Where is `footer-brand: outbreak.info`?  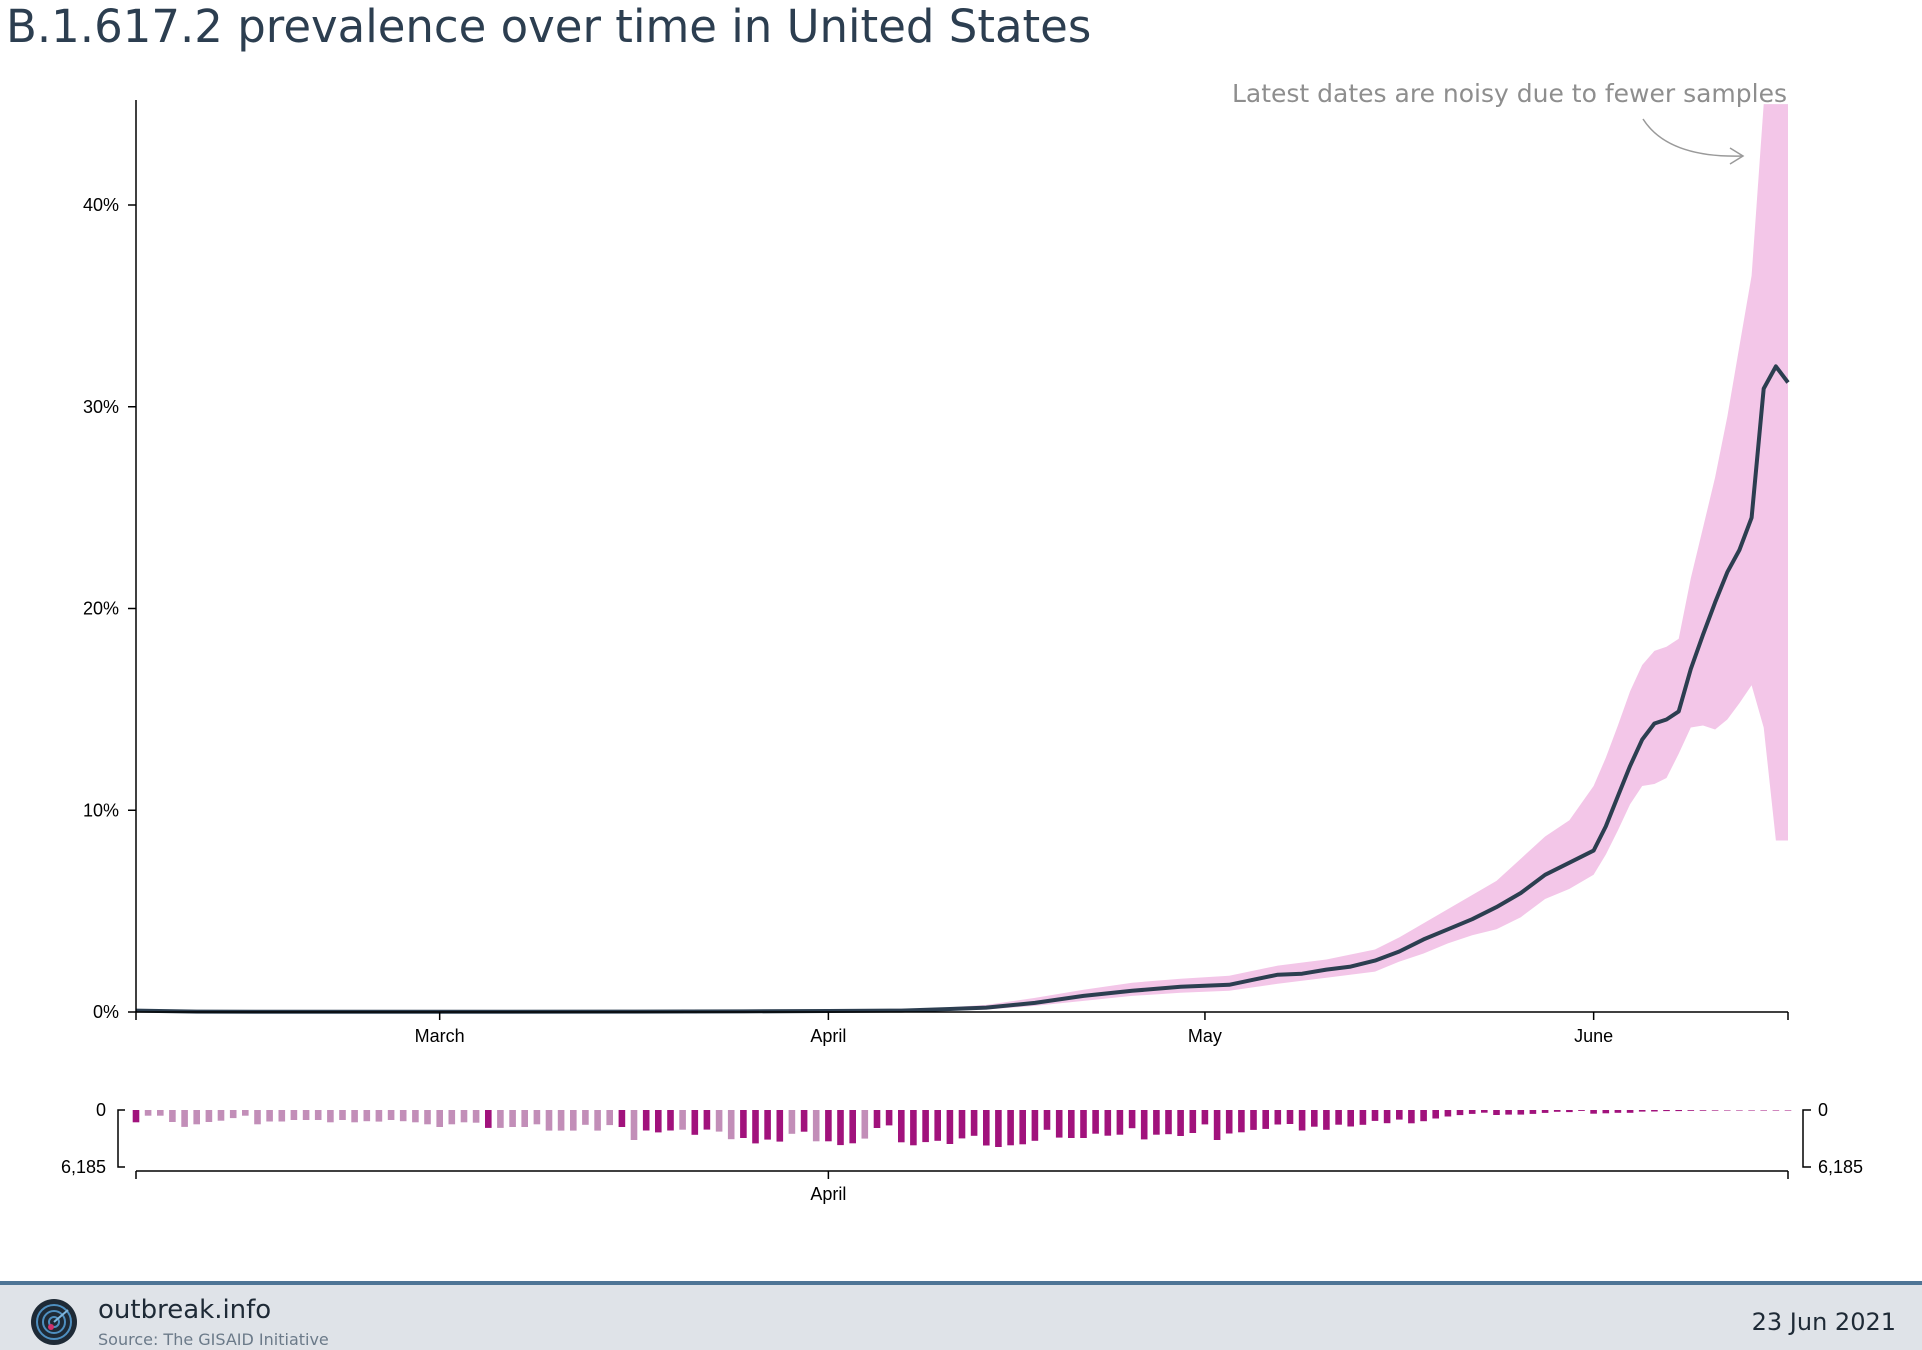
footer-brand: outbreak.info is located at coordinates (185, 1310).